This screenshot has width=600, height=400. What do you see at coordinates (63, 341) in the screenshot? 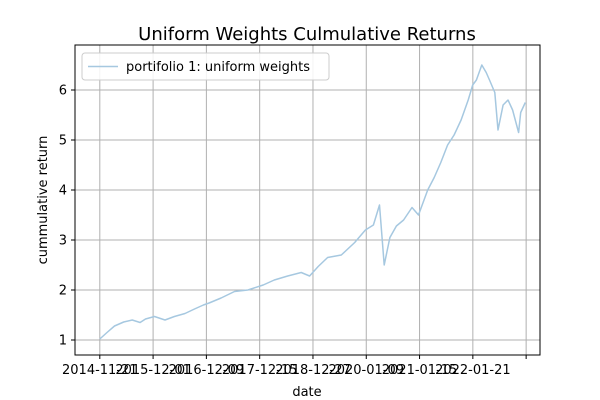
I see `y-tick-label: 1` at bounding box center [63, 341].